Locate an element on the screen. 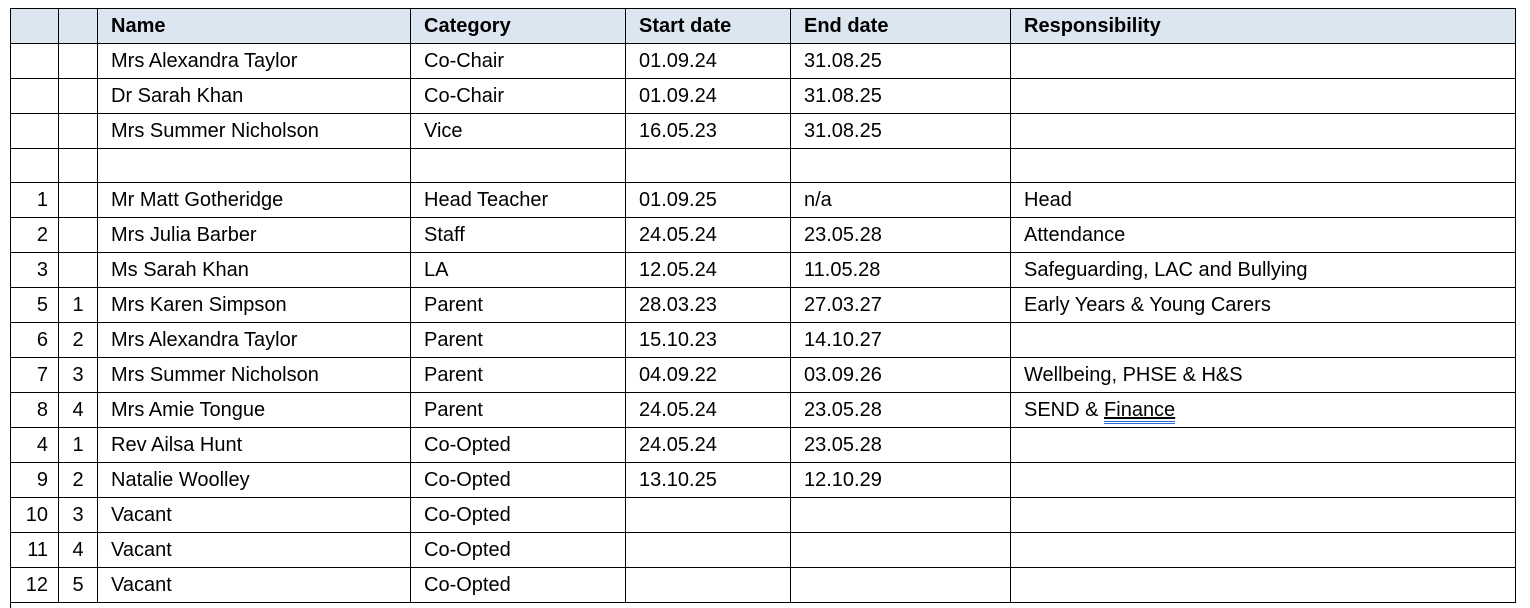  cell-responsibility: Head is located at coordinates (1263, 200).